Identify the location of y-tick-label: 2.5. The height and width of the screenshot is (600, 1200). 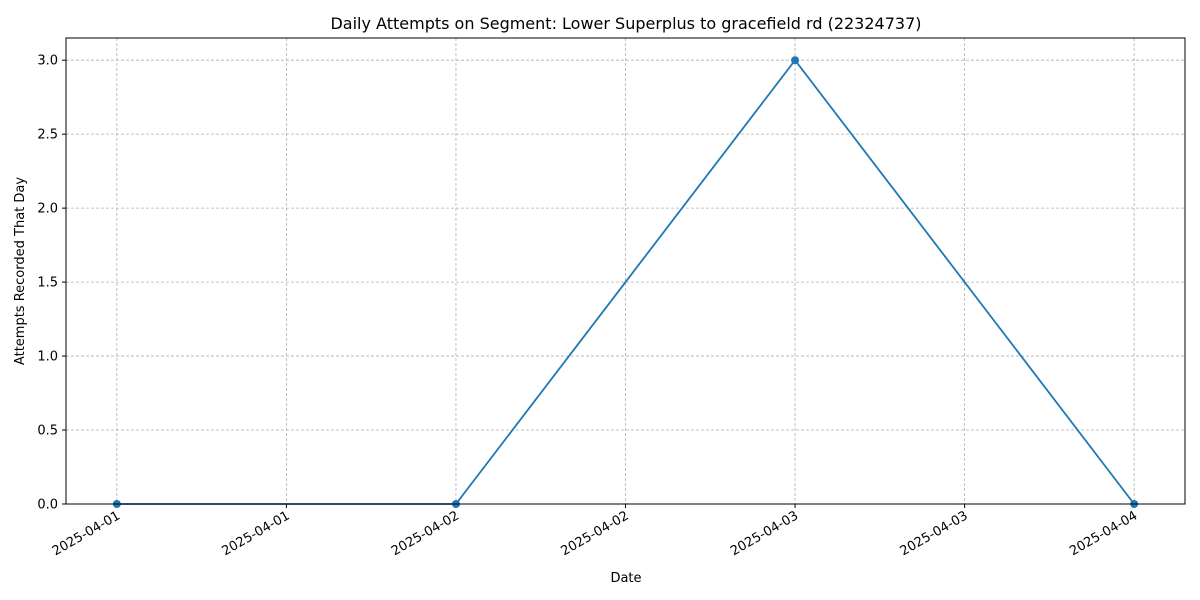
(47, 135).